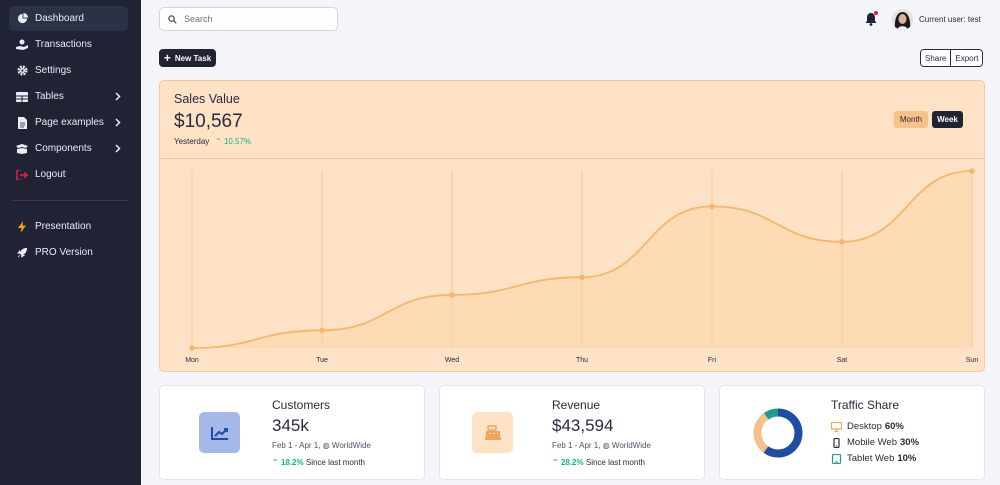  I want to click on cash-register-icon, so click(492, 432).